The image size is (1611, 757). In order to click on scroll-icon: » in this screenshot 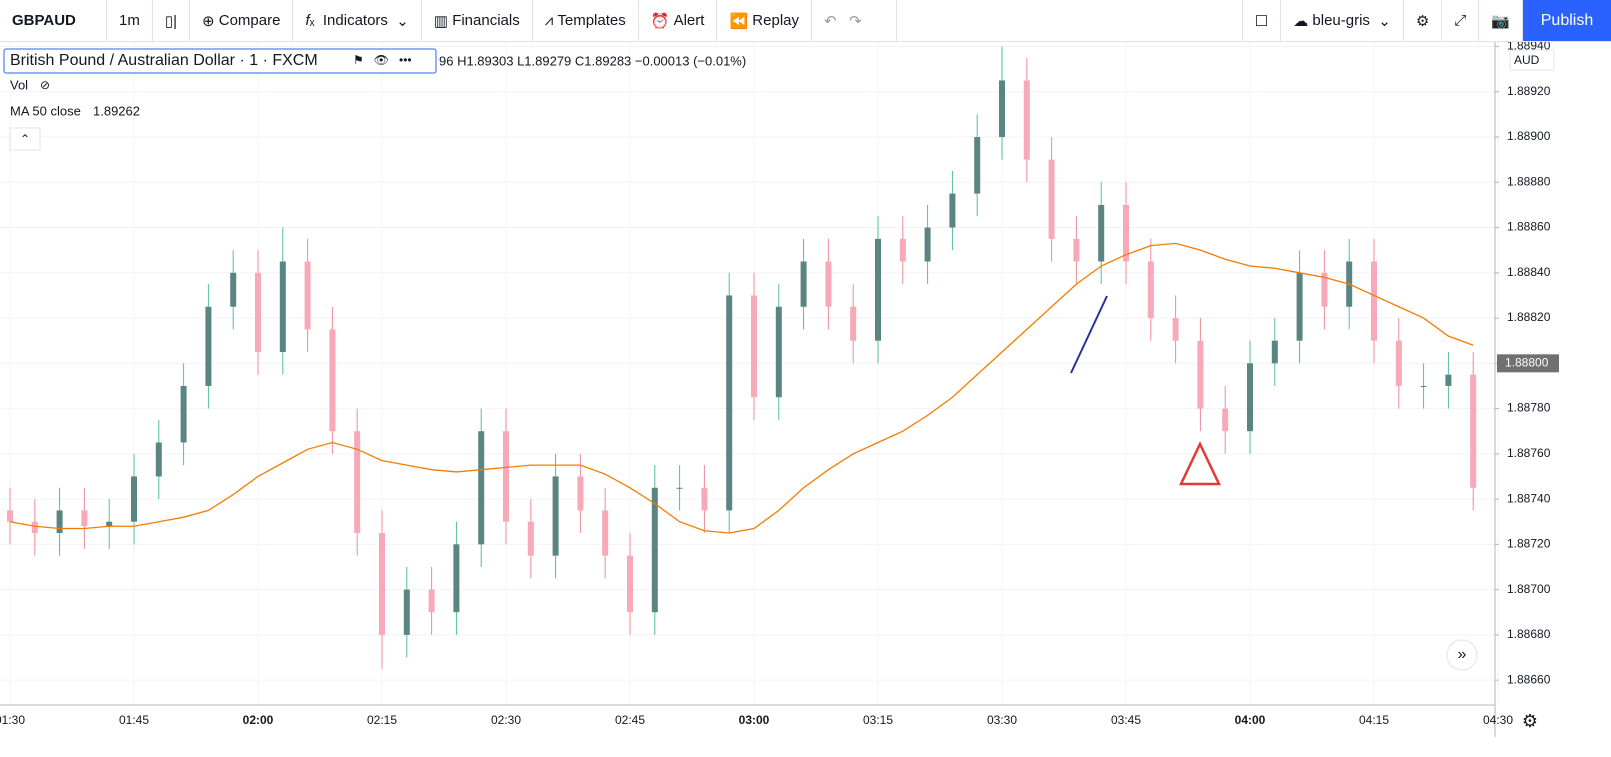, I will do `click(1462, 654)`.